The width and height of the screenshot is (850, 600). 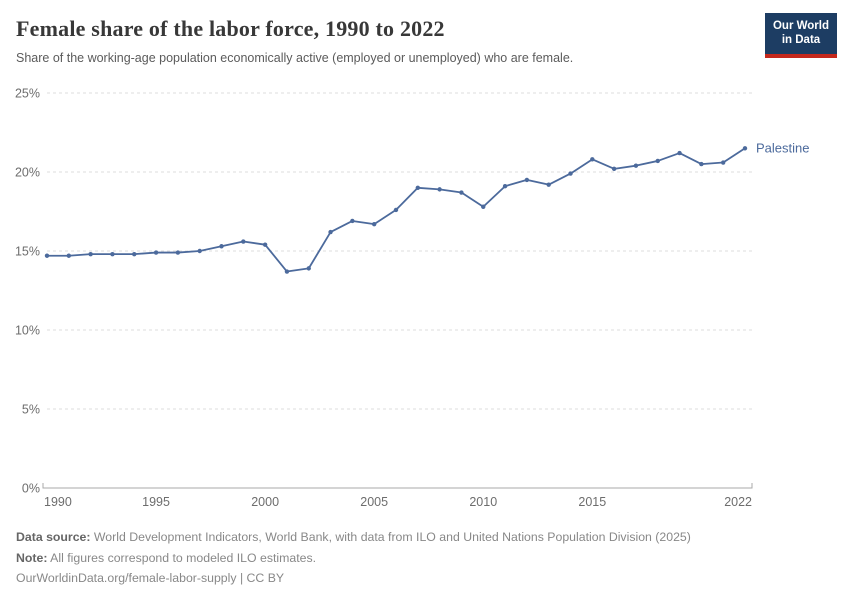 What do you see at coordinates (156, 502) in the screenshot?
I see `x-tick-label-1995: 1995` at bounding box center [156, 502].